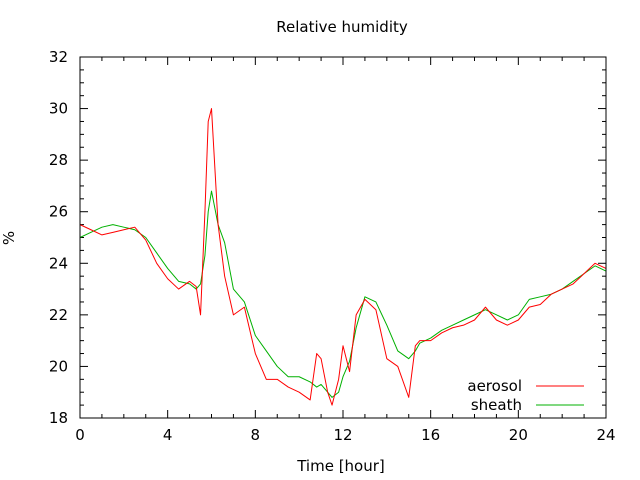  I want to click on y-tick-label: 22, so click(58, 315).